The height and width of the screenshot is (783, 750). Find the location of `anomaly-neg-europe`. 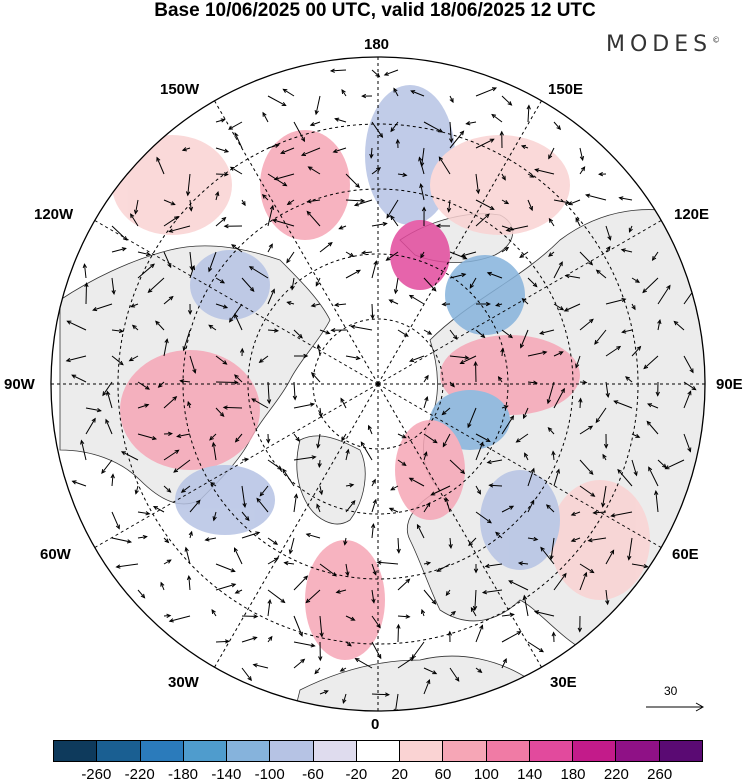

anomaly-neg-europe is located at coordinates (520, 520).